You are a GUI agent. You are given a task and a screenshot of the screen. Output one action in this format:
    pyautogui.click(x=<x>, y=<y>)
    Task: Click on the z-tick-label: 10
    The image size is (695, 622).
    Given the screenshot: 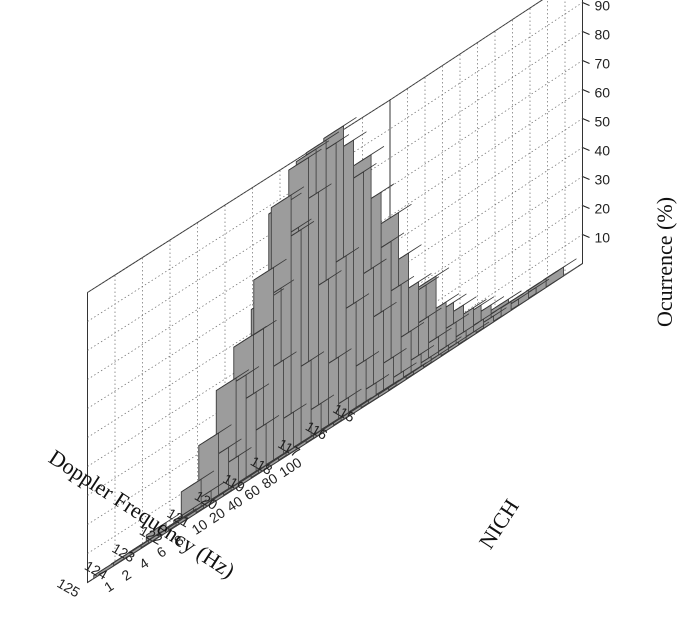 What is the action you would take?
    pyautogui.click(x=603, y=238)
    